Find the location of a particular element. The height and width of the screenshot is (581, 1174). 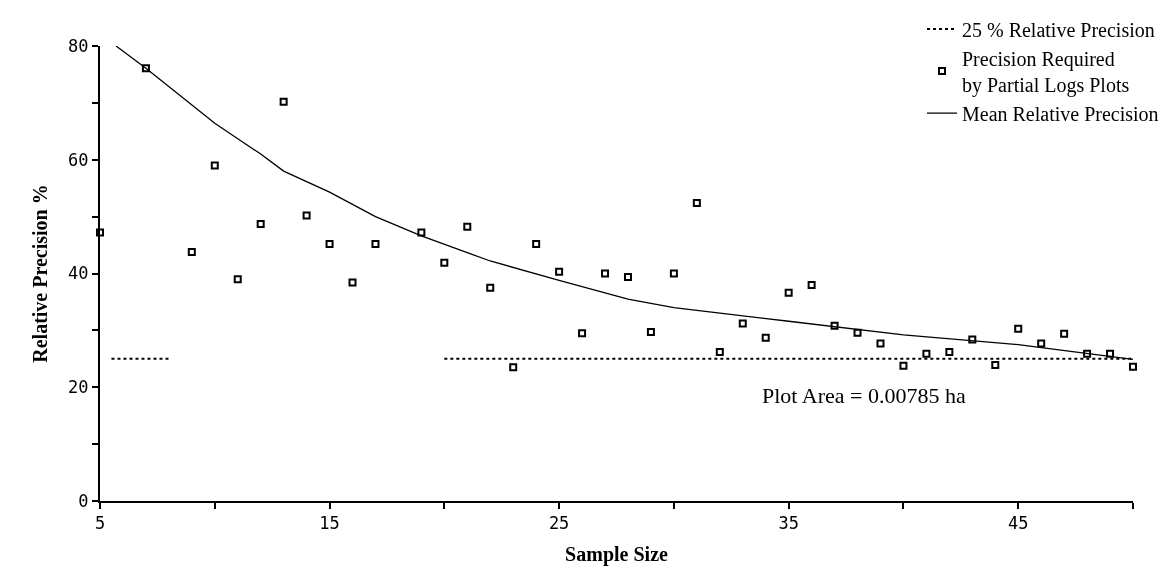

x-tick-label: 25 is located at coordinates (559, 523).